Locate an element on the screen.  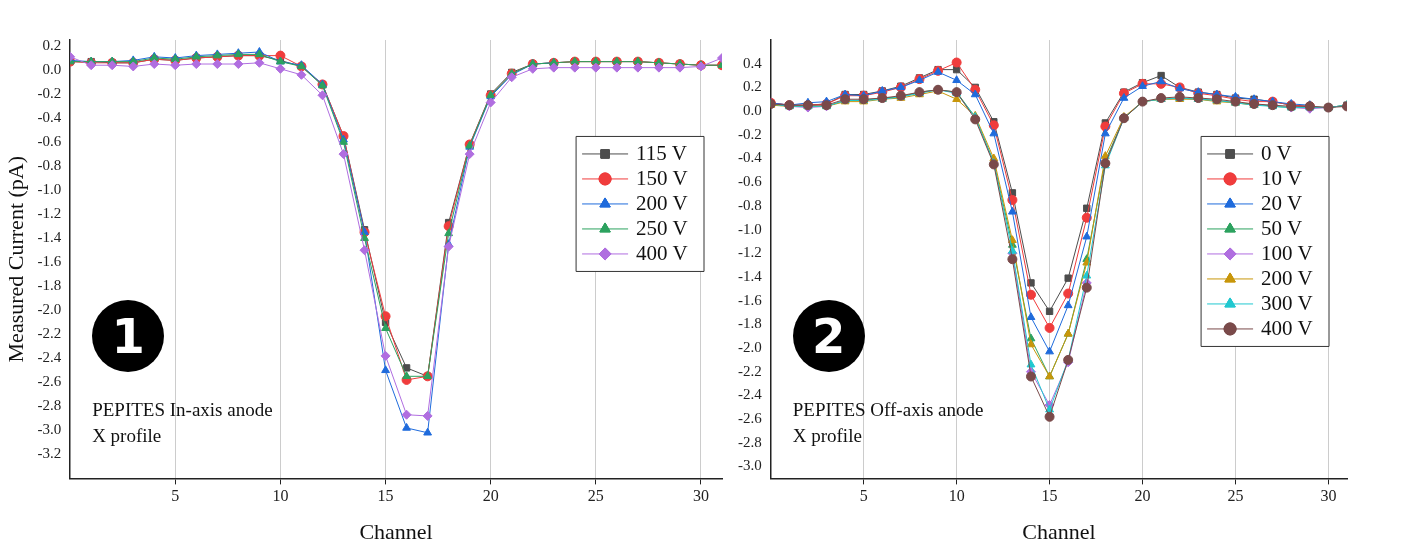
legend-label: 0 V is located at coordinates (1276, 153).